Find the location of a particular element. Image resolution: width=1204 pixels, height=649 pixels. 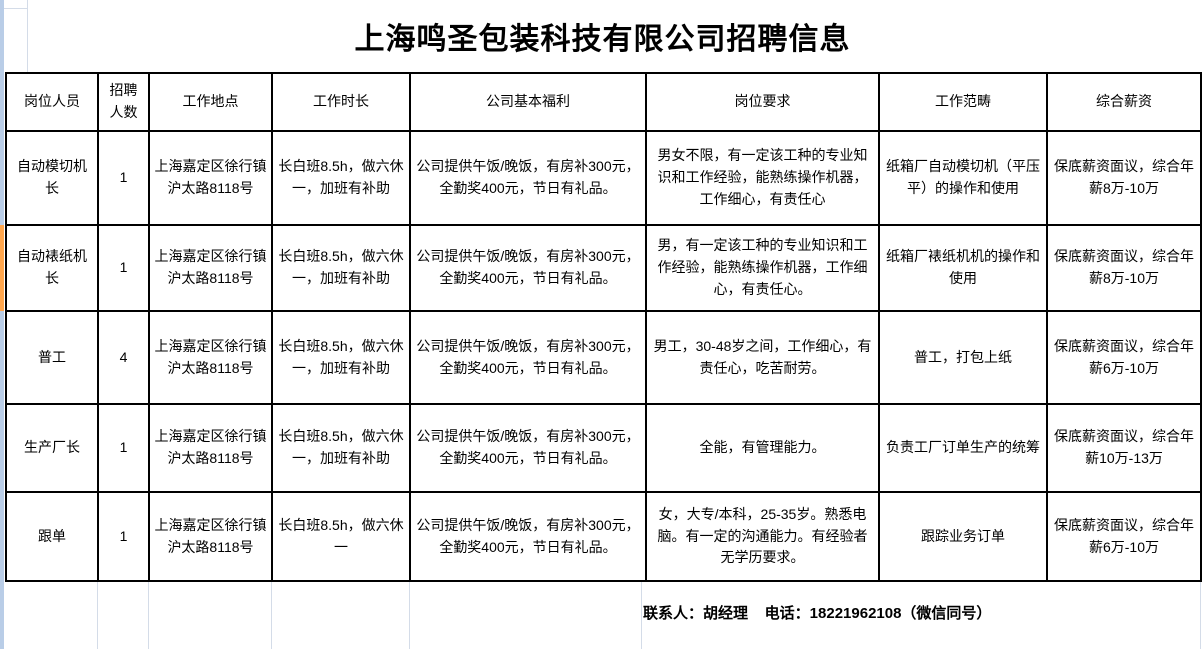

row-header-edge-strip is located at coordinates (2, 324).